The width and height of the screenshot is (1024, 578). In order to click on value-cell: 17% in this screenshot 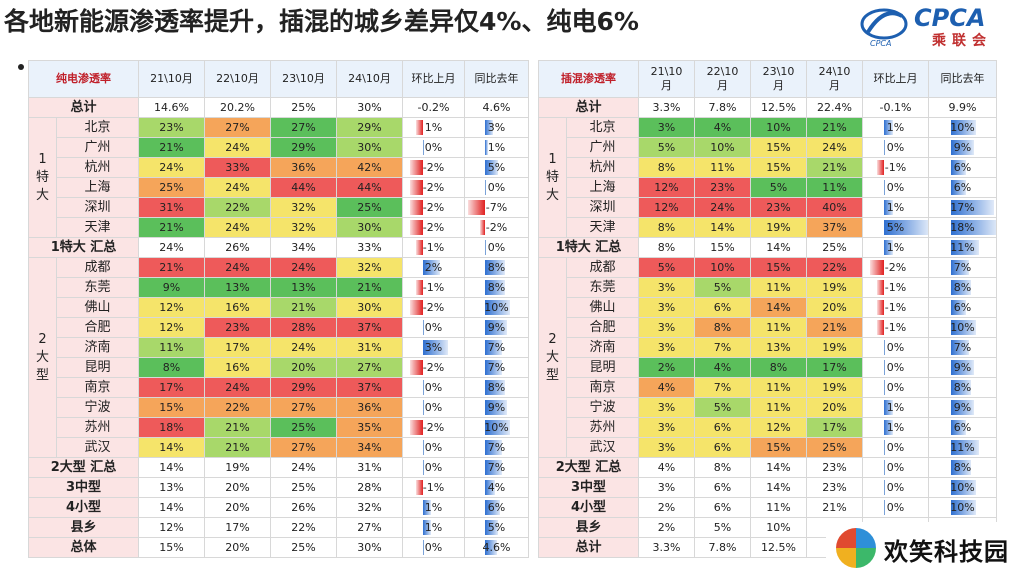, I will do `click(237, 527)`.